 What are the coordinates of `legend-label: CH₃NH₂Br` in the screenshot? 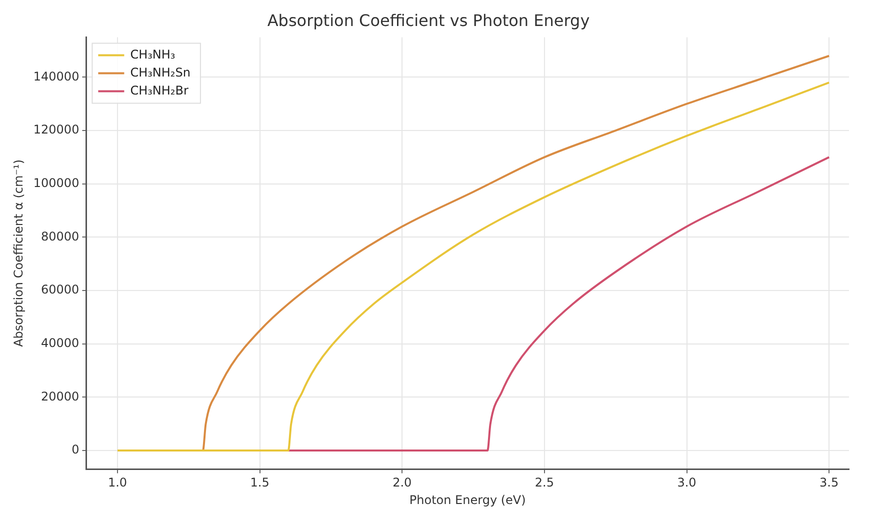 It's located at (159, 90).